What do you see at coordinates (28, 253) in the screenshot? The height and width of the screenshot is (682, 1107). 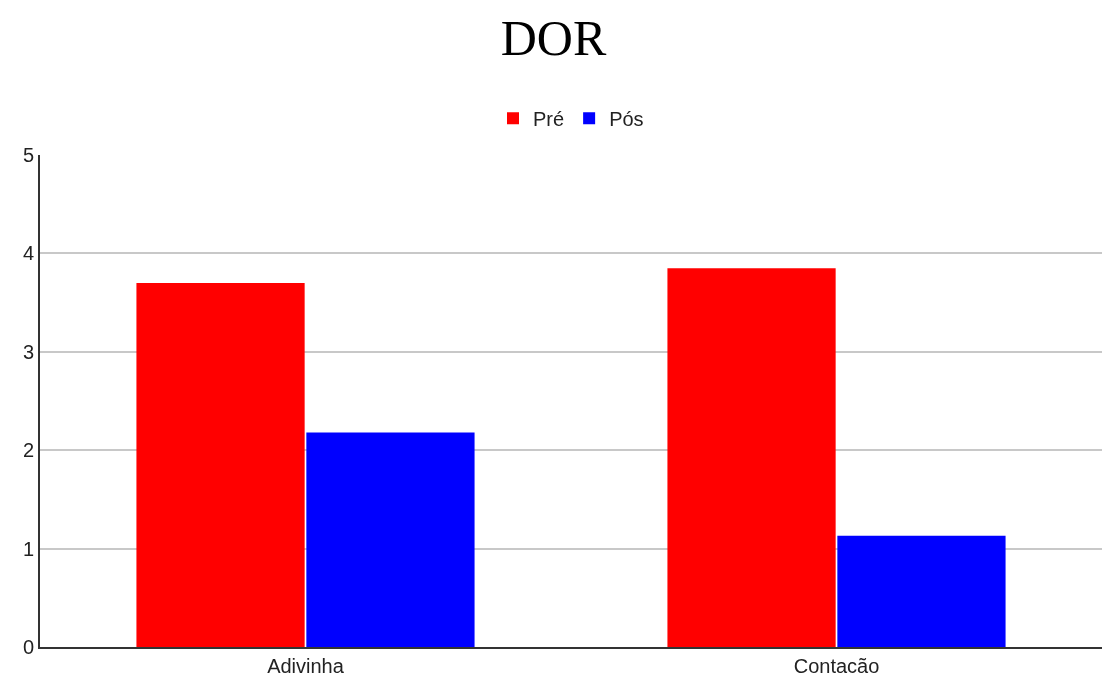 I see `y-tick-label: 4` at bounding box center [28, 253].